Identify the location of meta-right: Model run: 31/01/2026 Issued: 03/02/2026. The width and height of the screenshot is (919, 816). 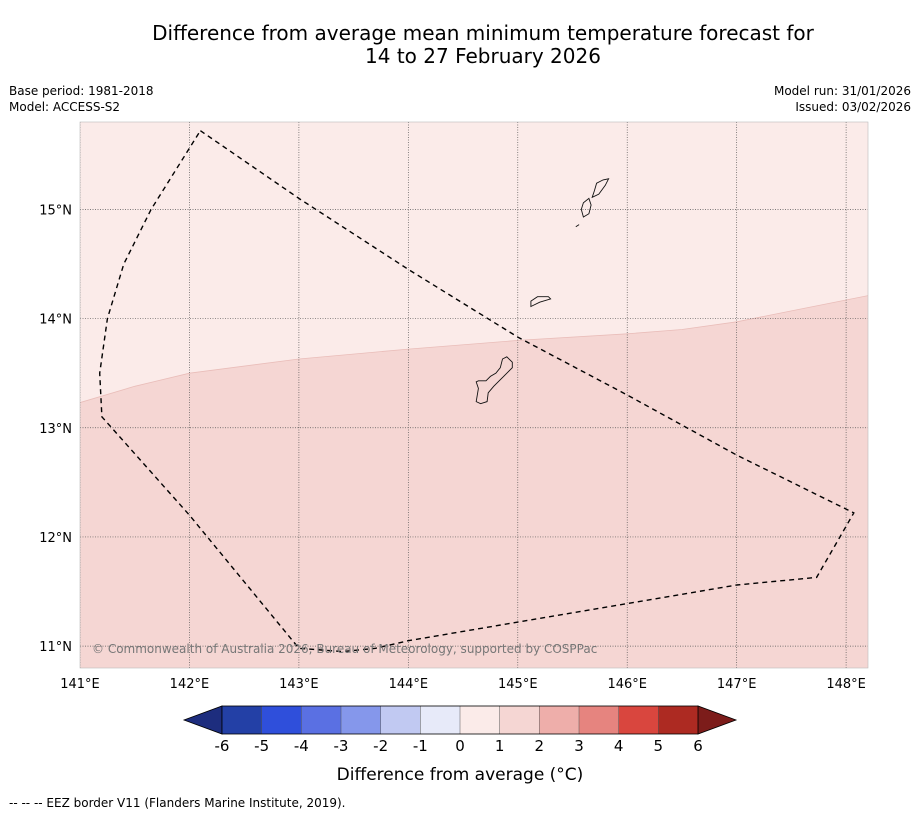
(842, 99).